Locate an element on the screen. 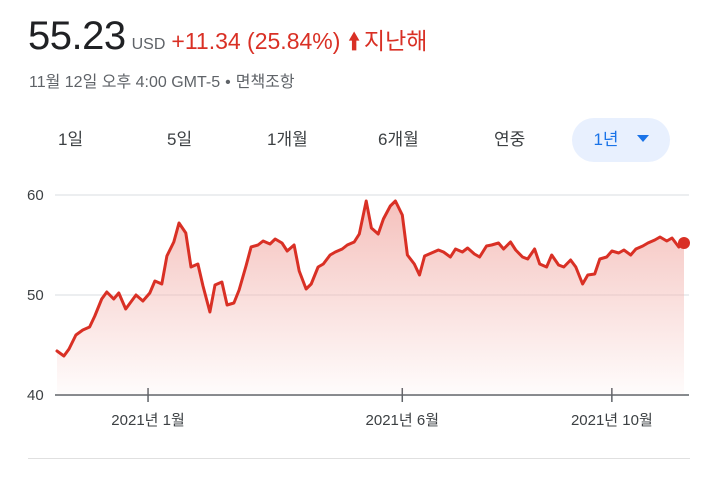 The image size is (718, 485). tab-1-month: 1개월 is located at coordinates (287, 139).